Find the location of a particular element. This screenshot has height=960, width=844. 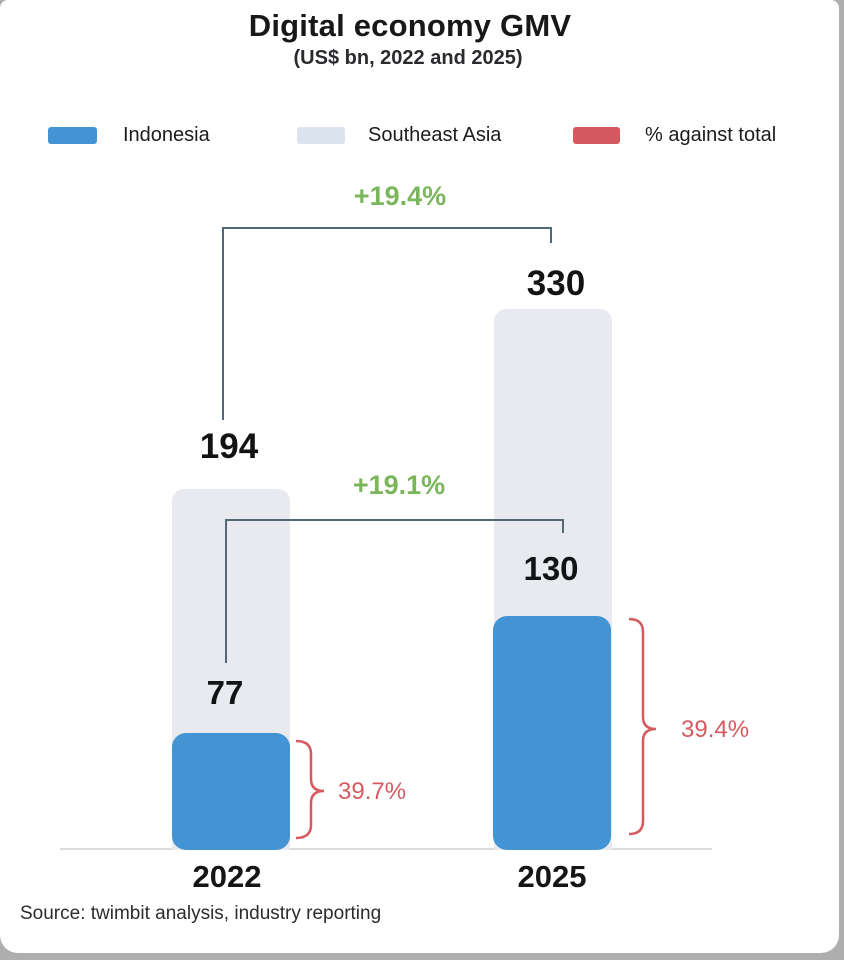

legend-swatch-southeast-asia is located at coordinates (321, 135).